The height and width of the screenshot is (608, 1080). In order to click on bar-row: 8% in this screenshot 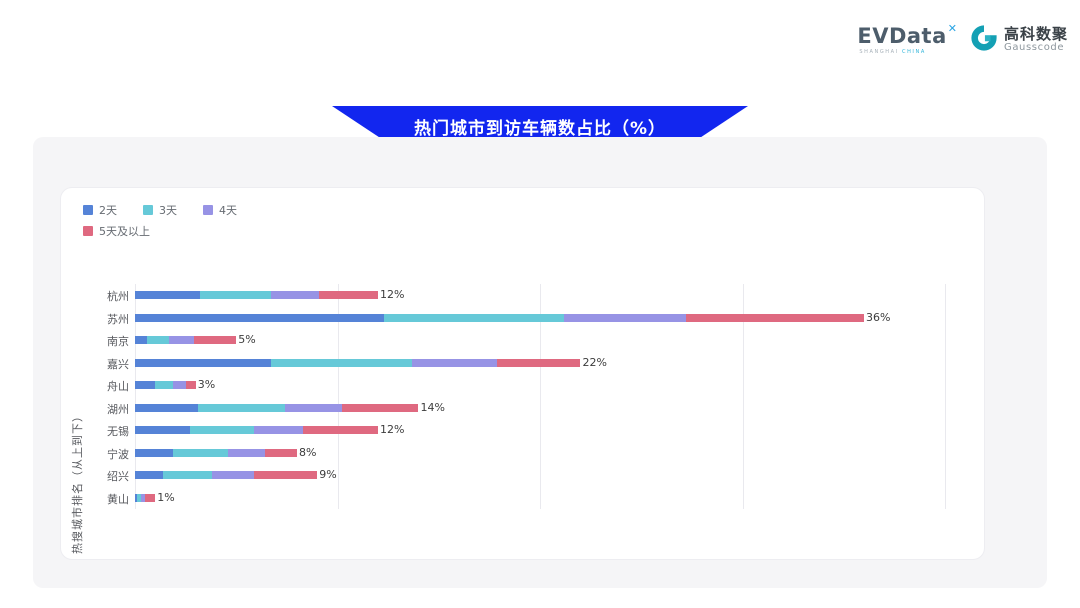, I will do `click(226, 452)`.